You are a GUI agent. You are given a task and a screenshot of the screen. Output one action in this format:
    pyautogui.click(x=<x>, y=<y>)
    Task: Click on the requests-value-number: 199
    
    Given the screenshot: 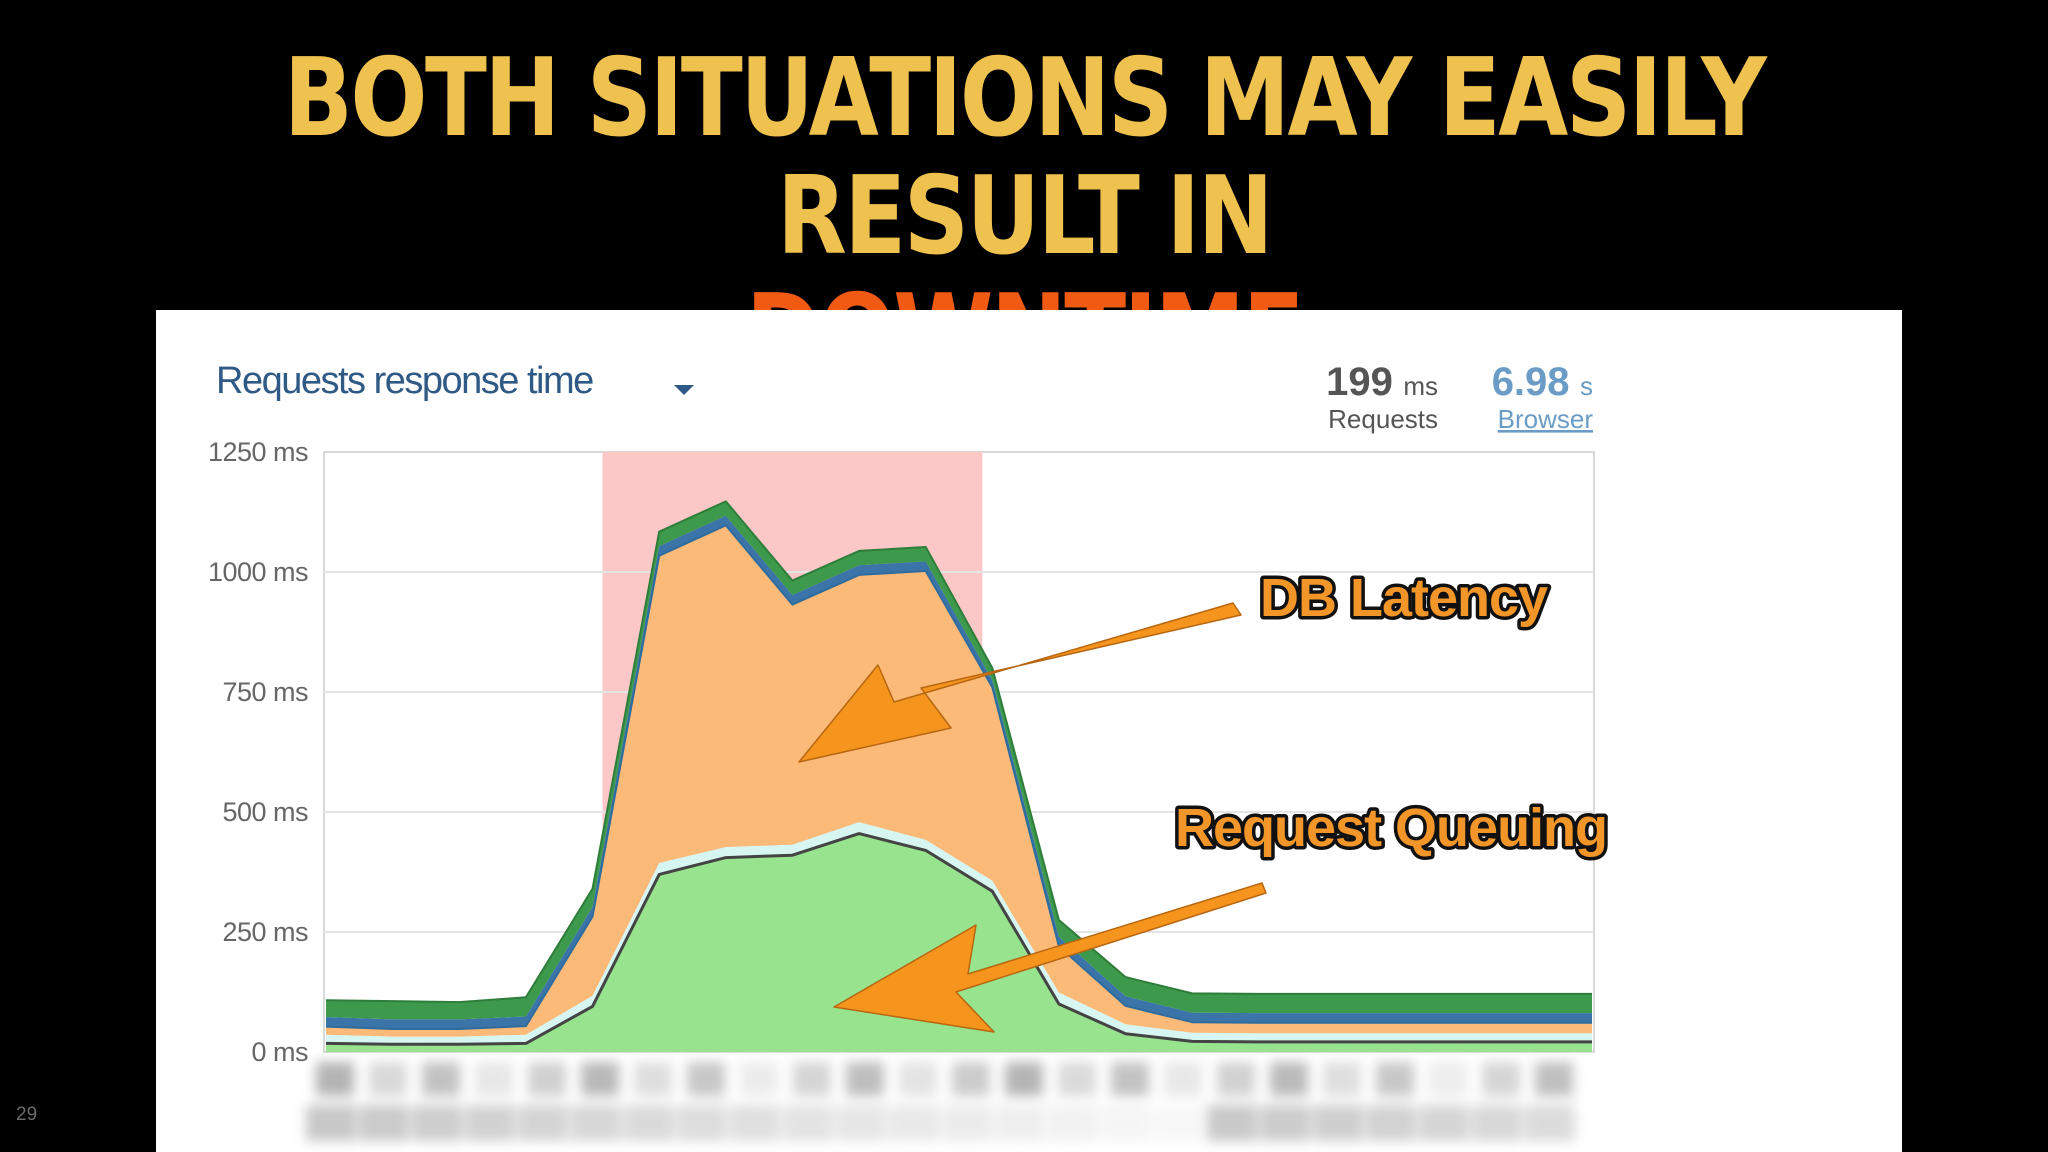 What is the action you would take?
    pyautogui.click(x=1359, y=382)
    